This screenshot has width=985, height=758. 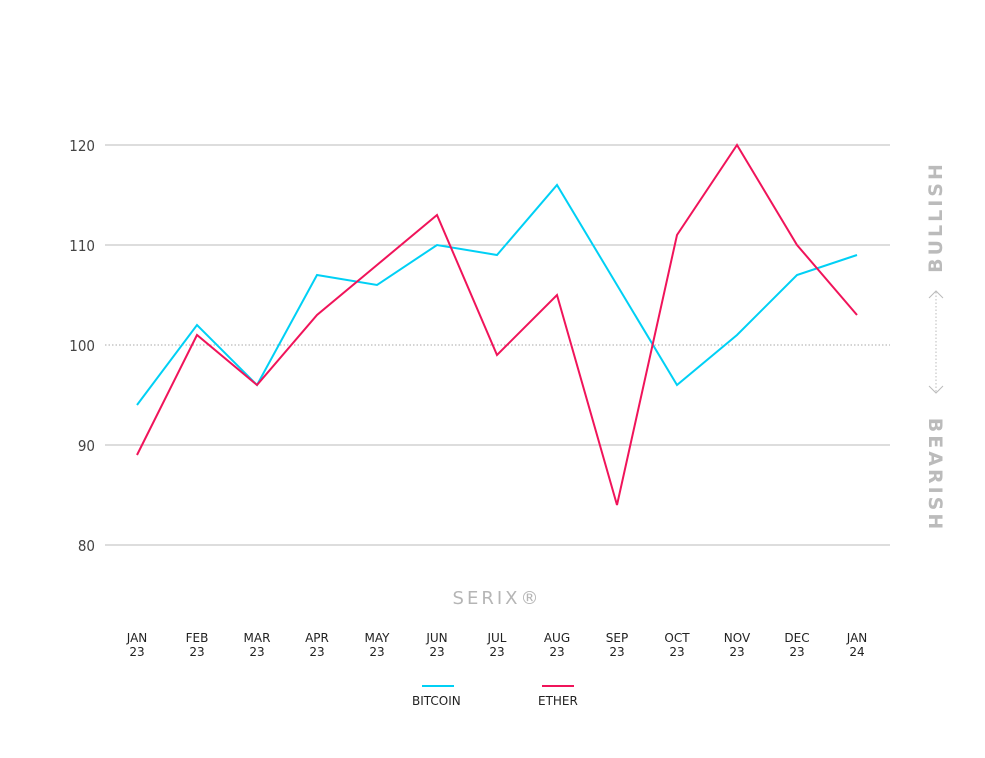 What do you see at coordinates (436, 645) in the screenshot?
I see `x-tick-label: JUN 23` at bounding box center [436, 645].